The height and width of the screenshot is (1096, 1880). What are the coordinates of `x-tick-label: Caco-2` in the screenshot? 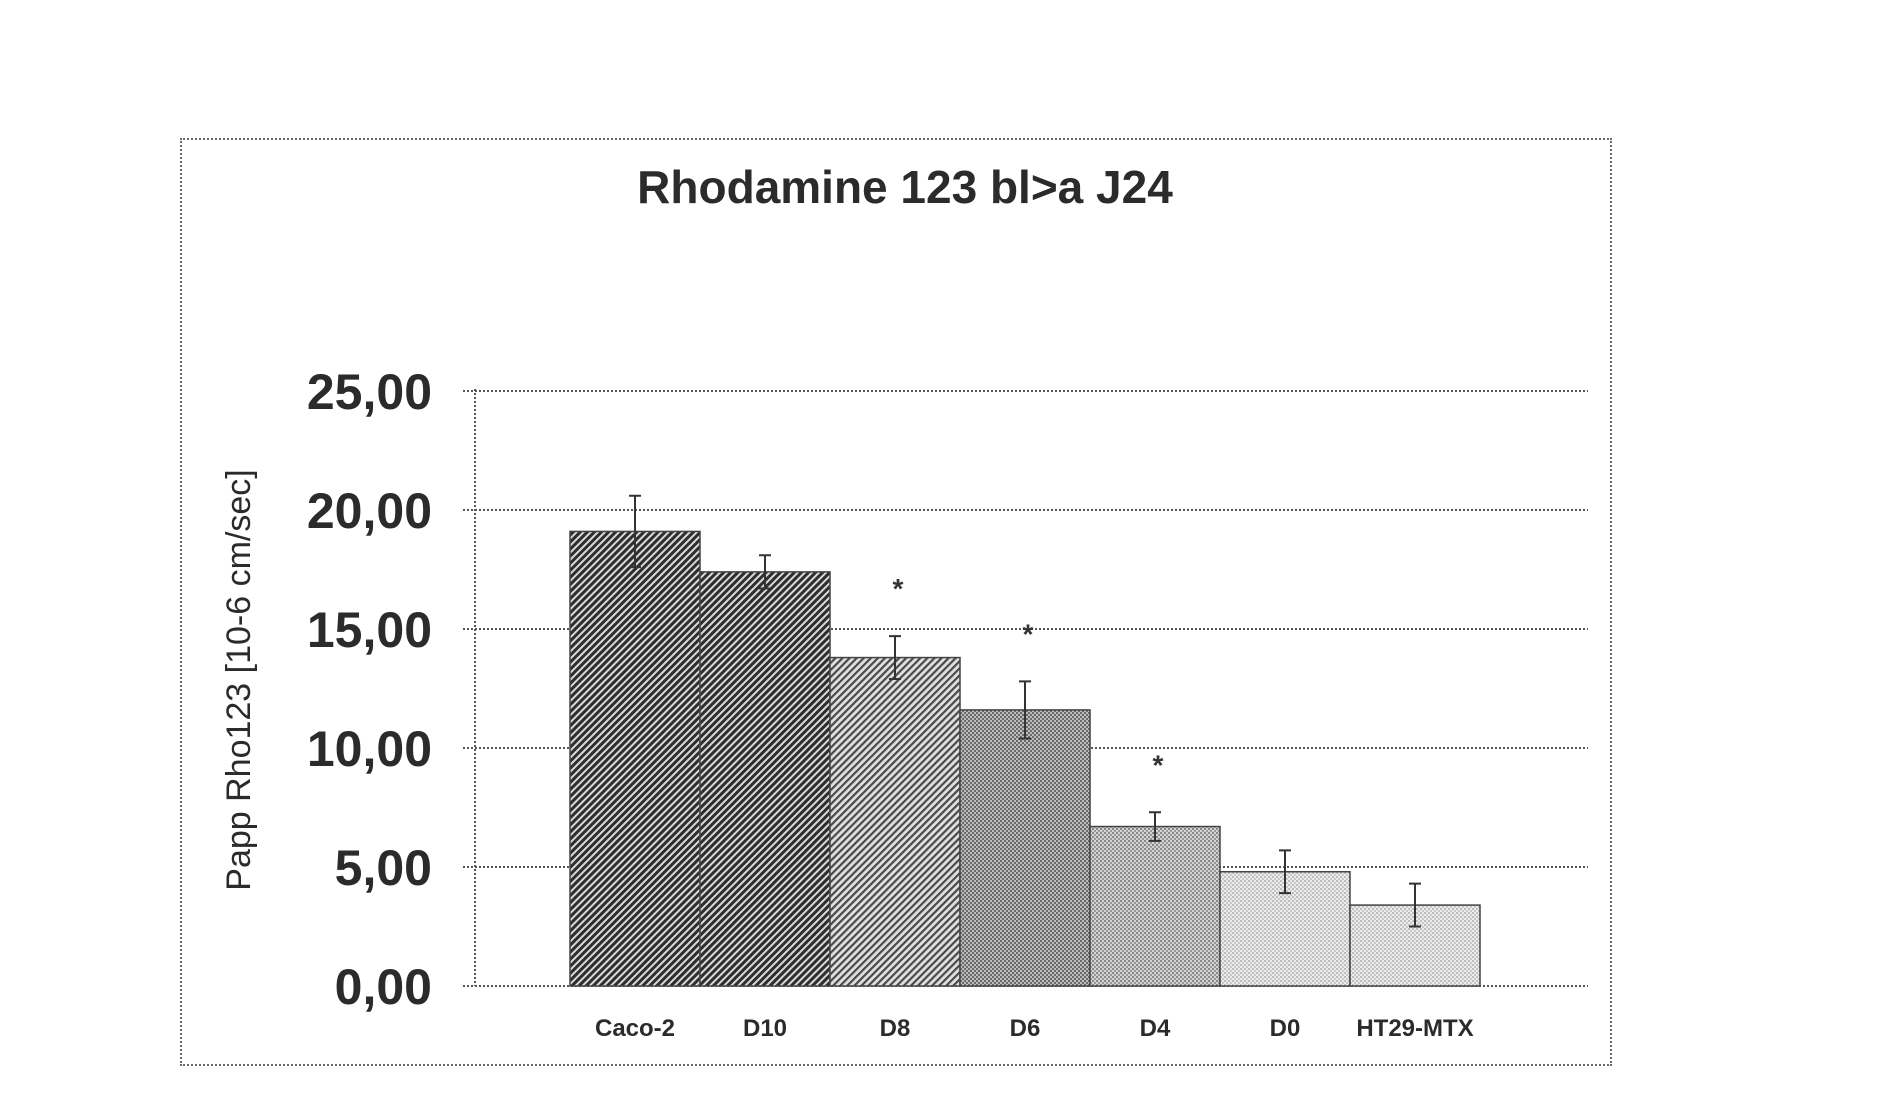 It's located at (635, 1028).